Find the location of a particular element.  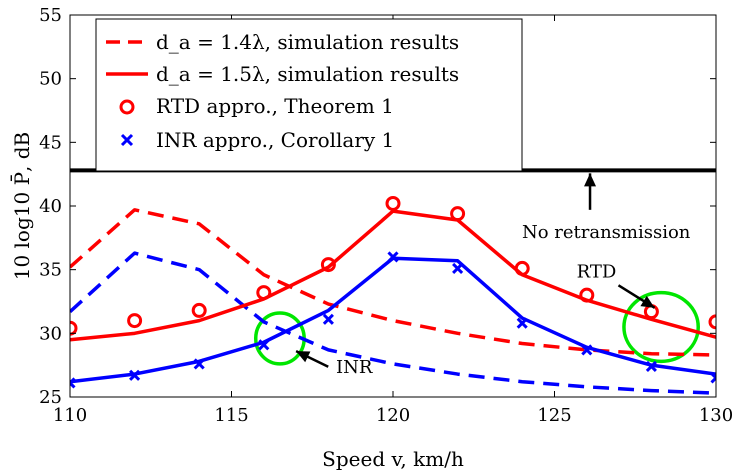

x-tick-label: 120 is located at coordinates (393, 415).